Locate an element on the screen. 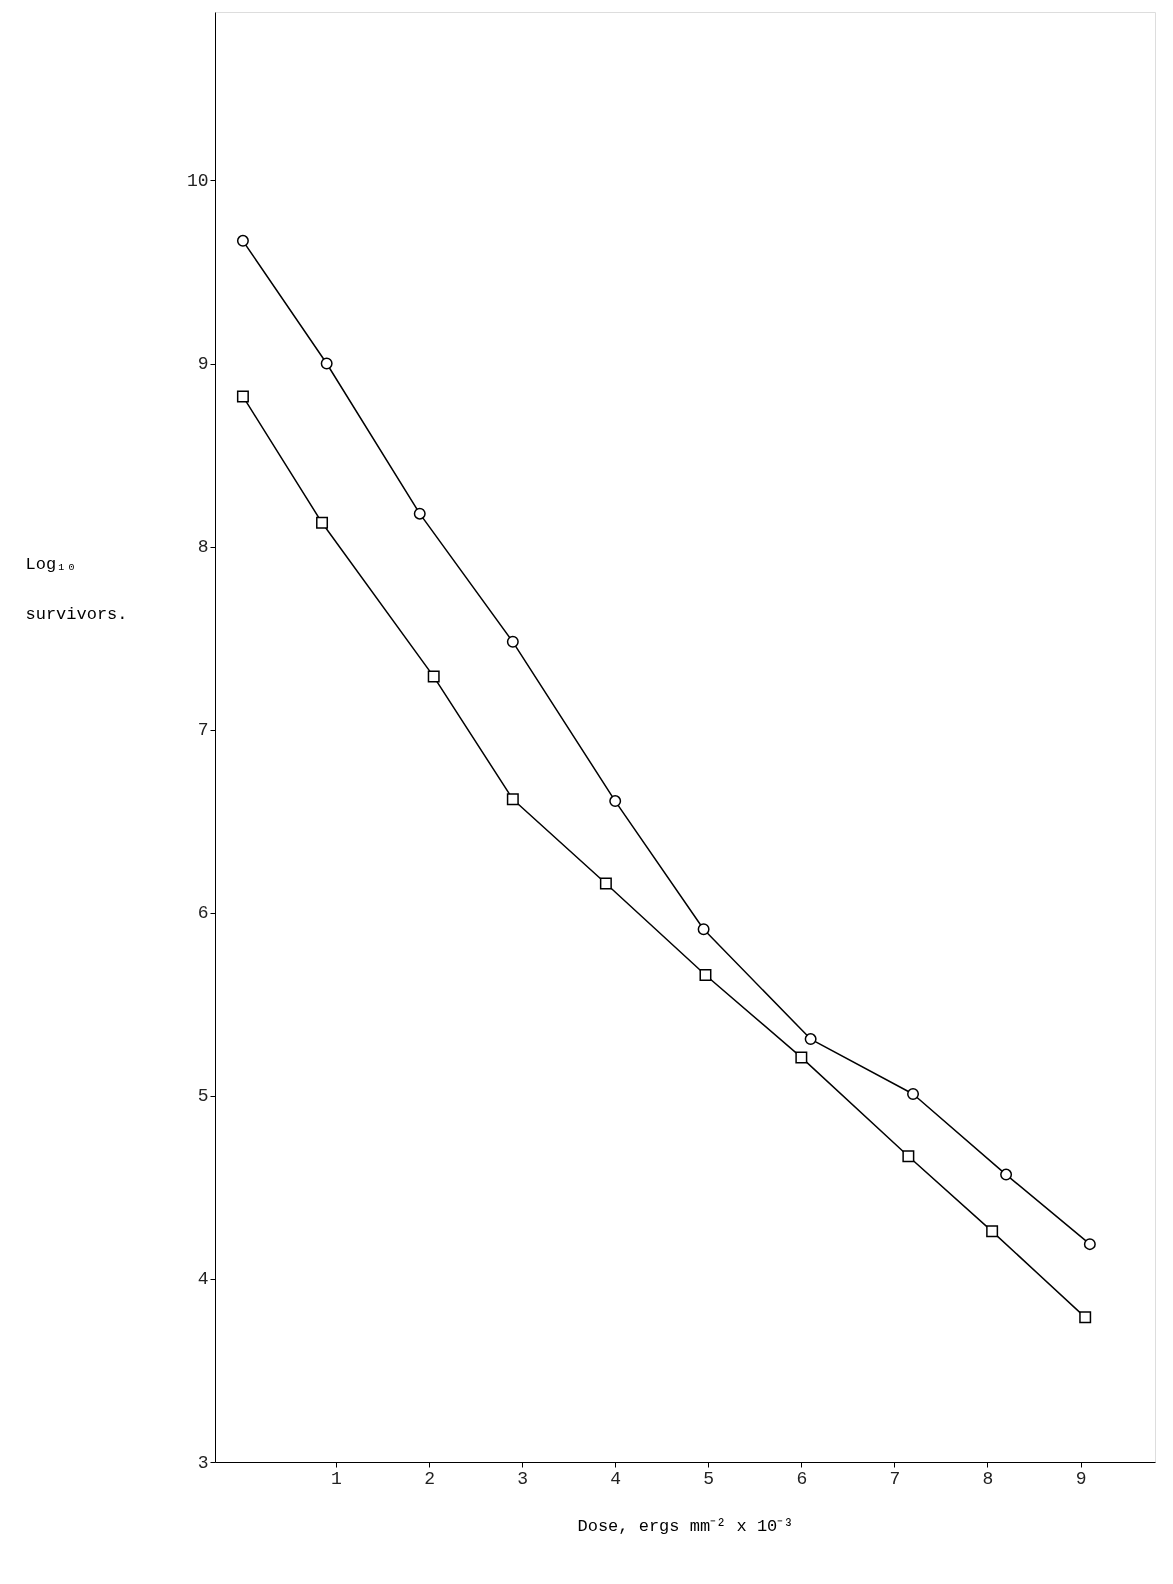 Image resolution: width=1173 pixels, height=1584 pixels. x-tick-label: 2 is located at coordinates (429, 1478).